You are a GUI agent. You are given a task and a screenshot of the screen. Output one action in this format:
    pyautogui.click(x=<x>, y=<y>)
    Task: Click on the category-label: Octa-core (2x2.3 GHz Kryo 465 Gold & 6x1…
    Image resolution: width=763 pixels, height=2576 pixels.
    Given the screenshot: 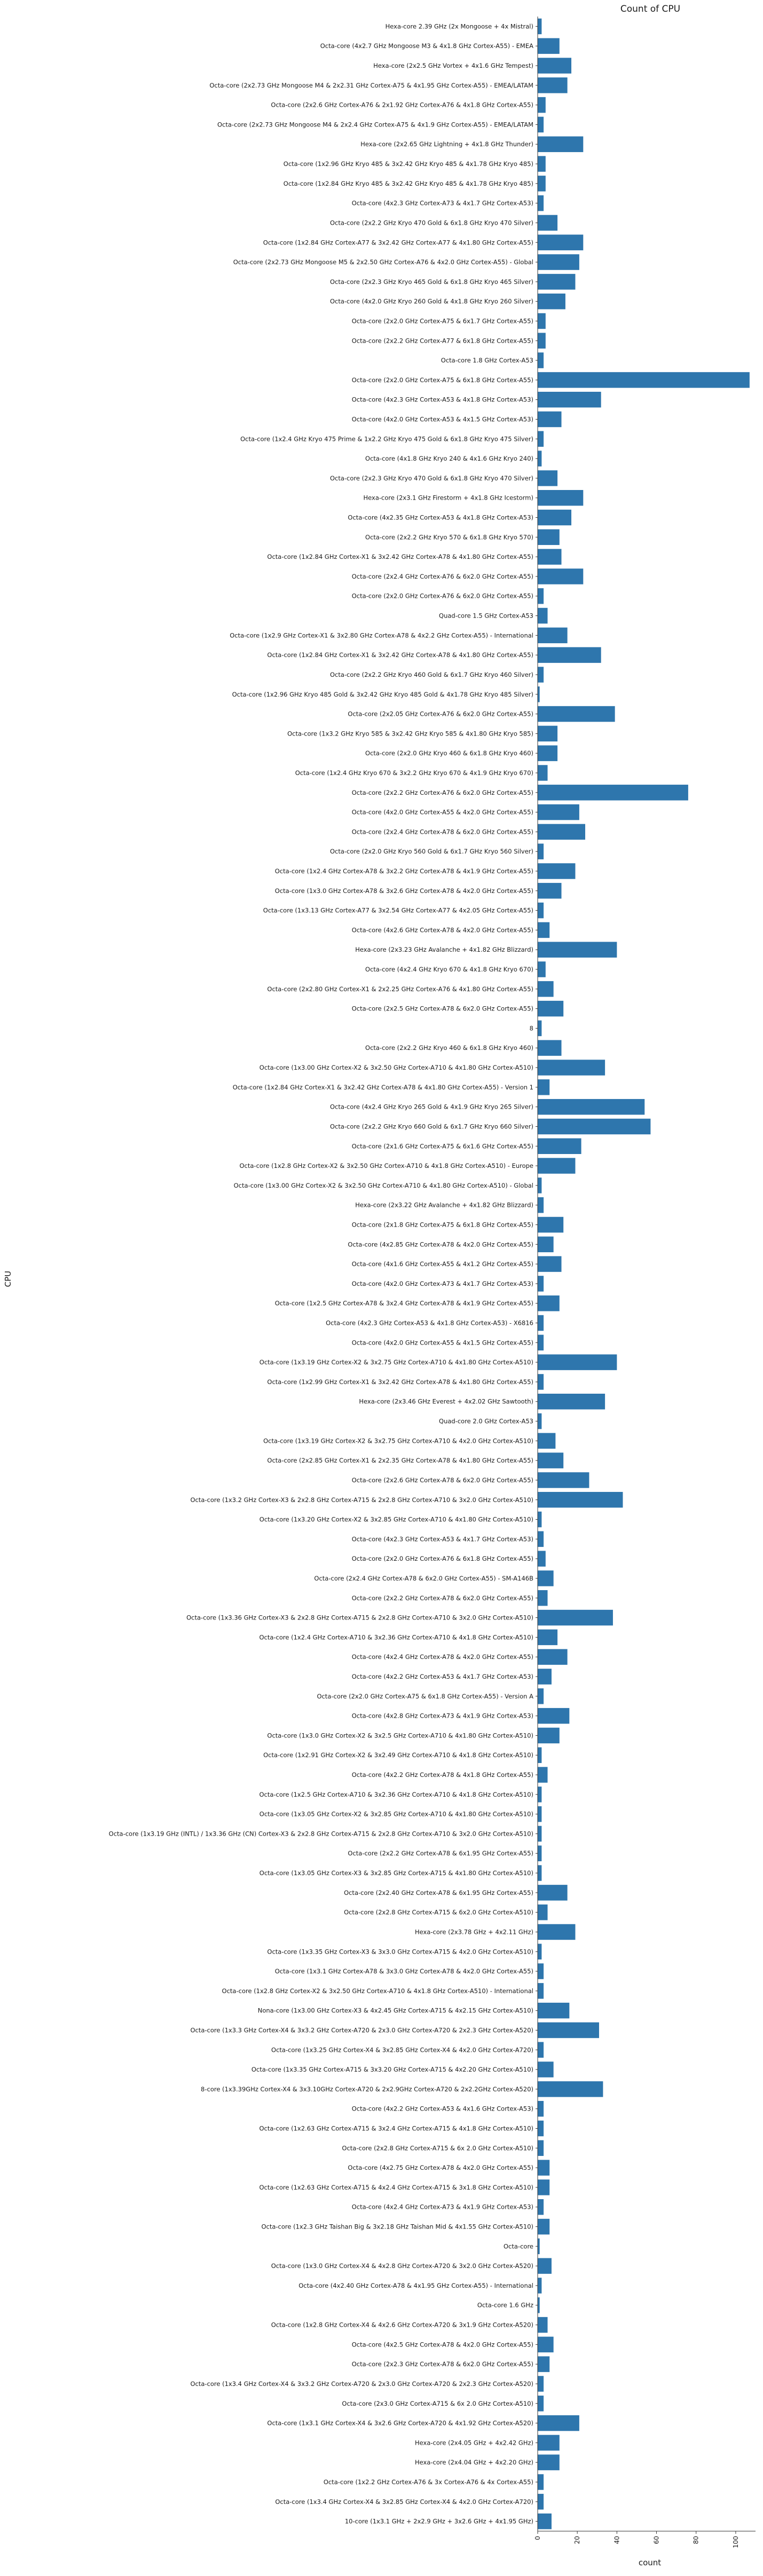 What is the action you would take?
    pyautogui.click(x=431, y=282)
    